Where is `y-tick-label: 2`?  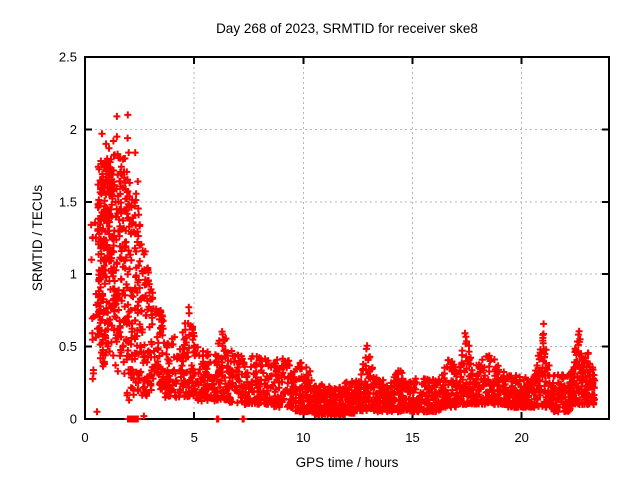 y-tick-label: 2 is located at coordinates (73, 129).